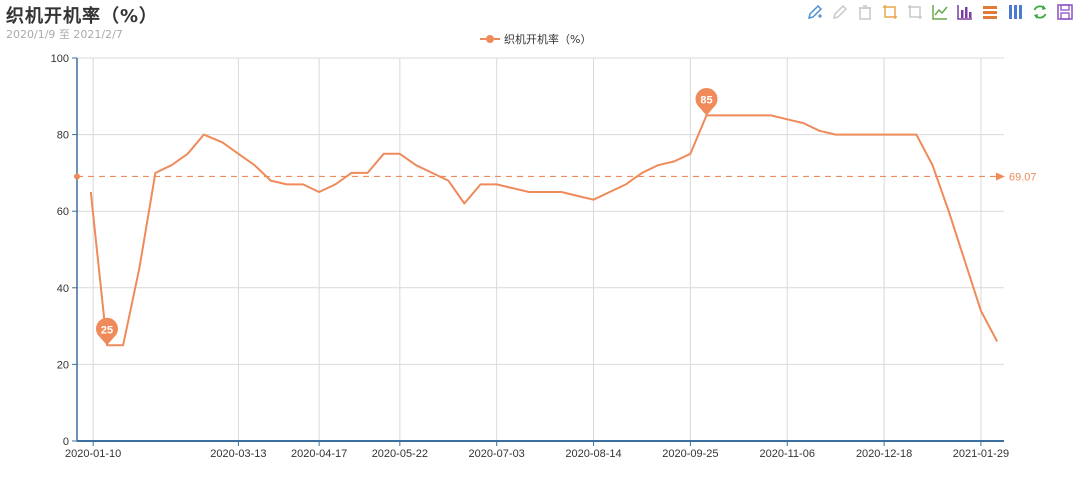 This screenshot has width=1080, height=498. What do you see at coordinates (787, 454) in the screenshot?
I see `x-tick-label: 2020-11-06` at bounding box center [787, 454].